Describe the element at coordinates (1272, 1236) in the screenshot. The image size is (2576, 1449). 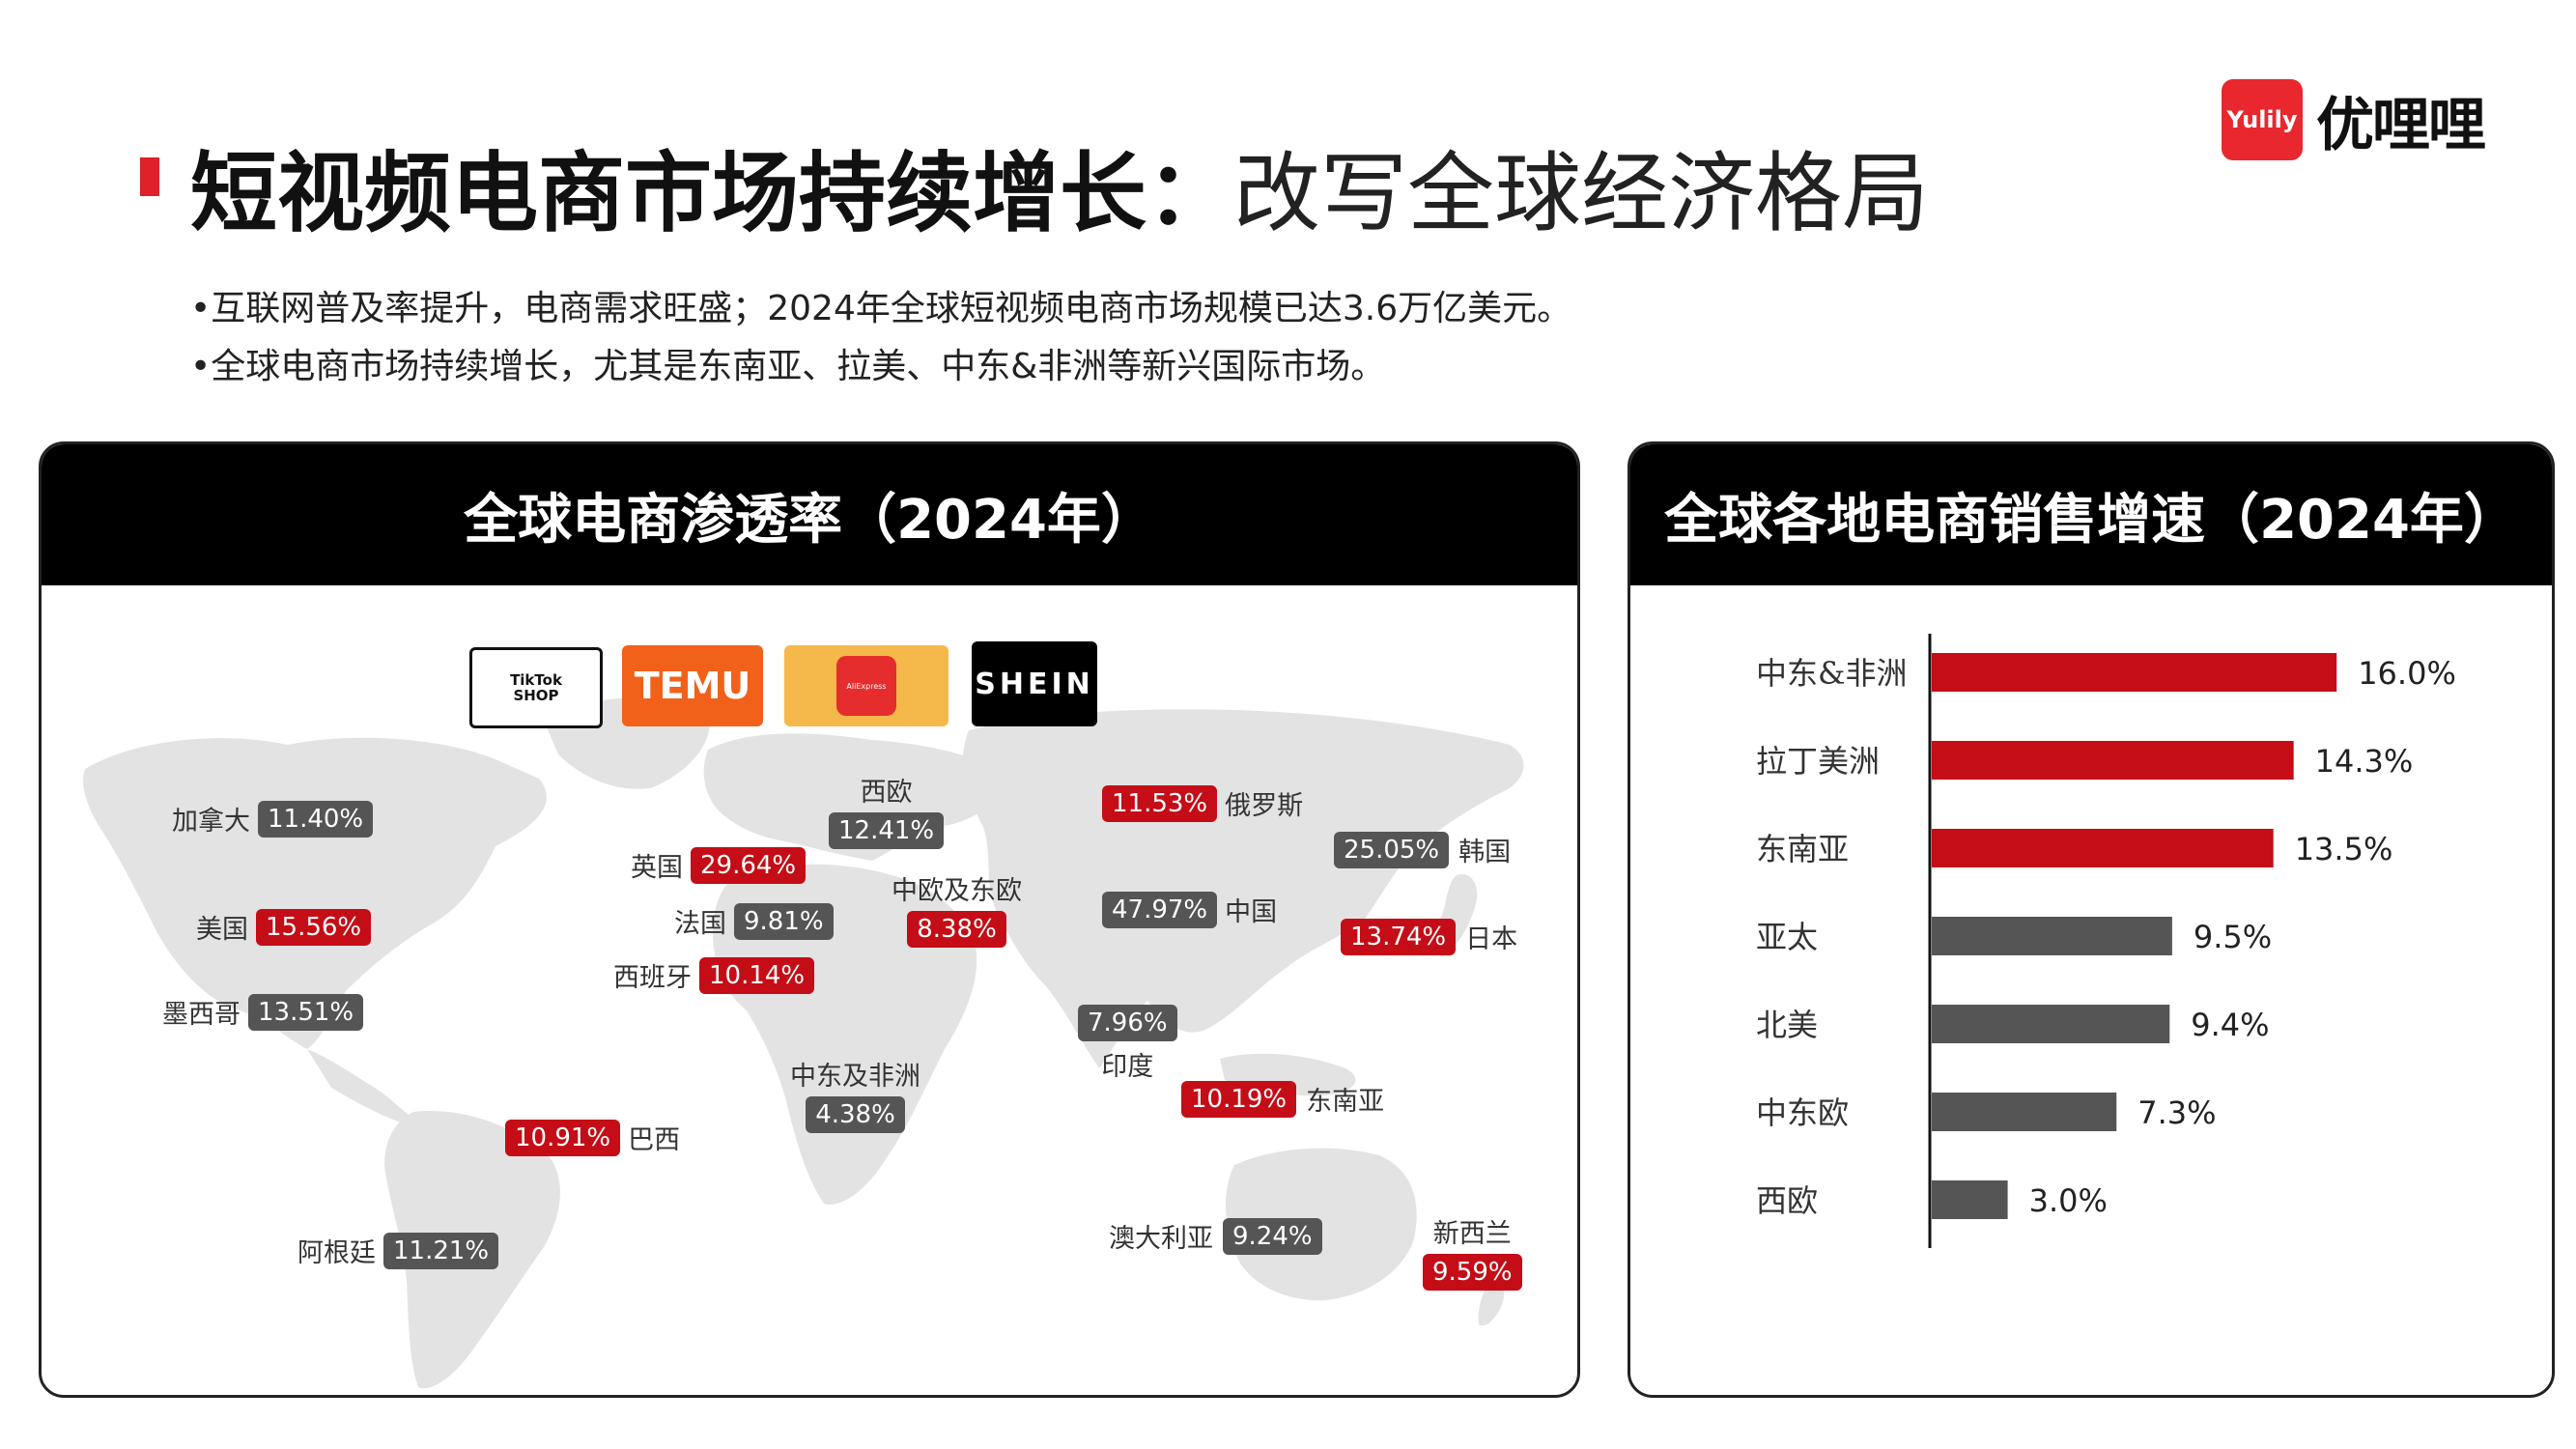
I see `region-value: 9.24%` at that location.